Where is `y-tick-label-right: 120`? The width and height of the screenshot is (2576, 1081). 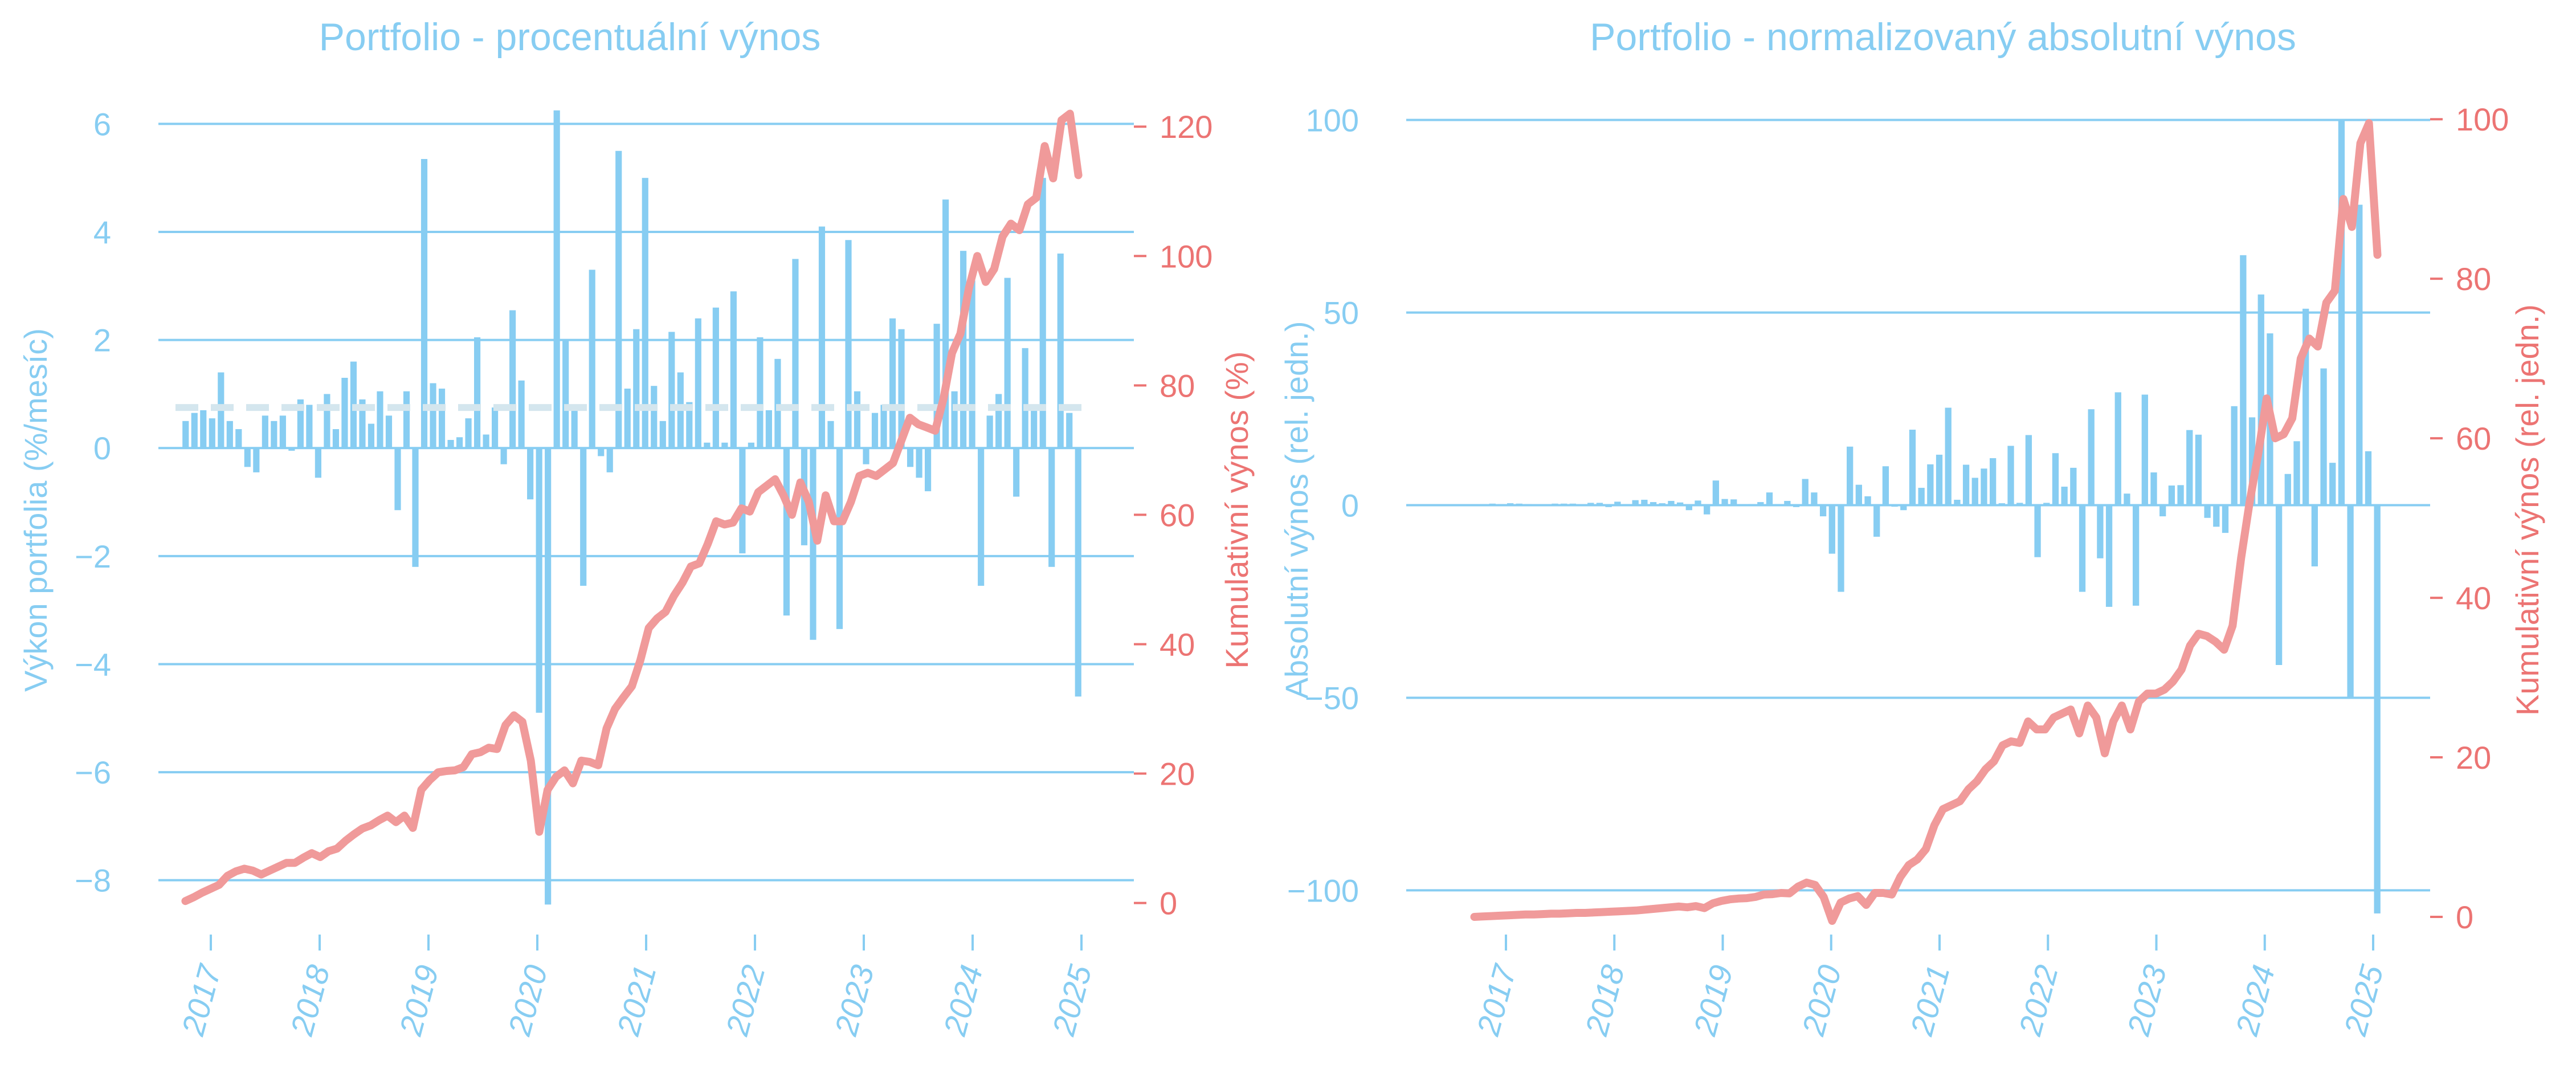 y-tick-label-right: 120 is located at coordinates (1187, 127).